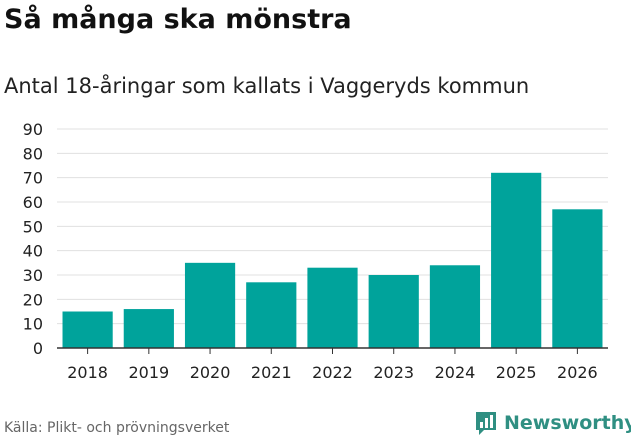  Describe the element at coordinates (33, 251) in the screenshot. I see `y-tick-label: 40` at that location.